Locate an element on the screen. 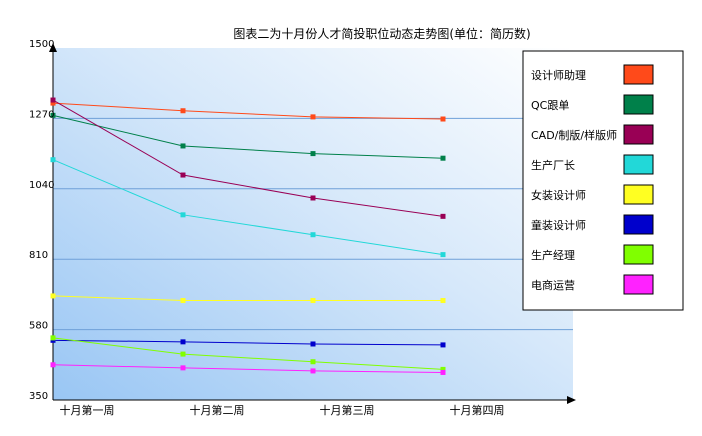 Image resolution: width=702 pixels, height=436 pixels. legend-item: 女装设计师 is located at coordinates (592, 194).